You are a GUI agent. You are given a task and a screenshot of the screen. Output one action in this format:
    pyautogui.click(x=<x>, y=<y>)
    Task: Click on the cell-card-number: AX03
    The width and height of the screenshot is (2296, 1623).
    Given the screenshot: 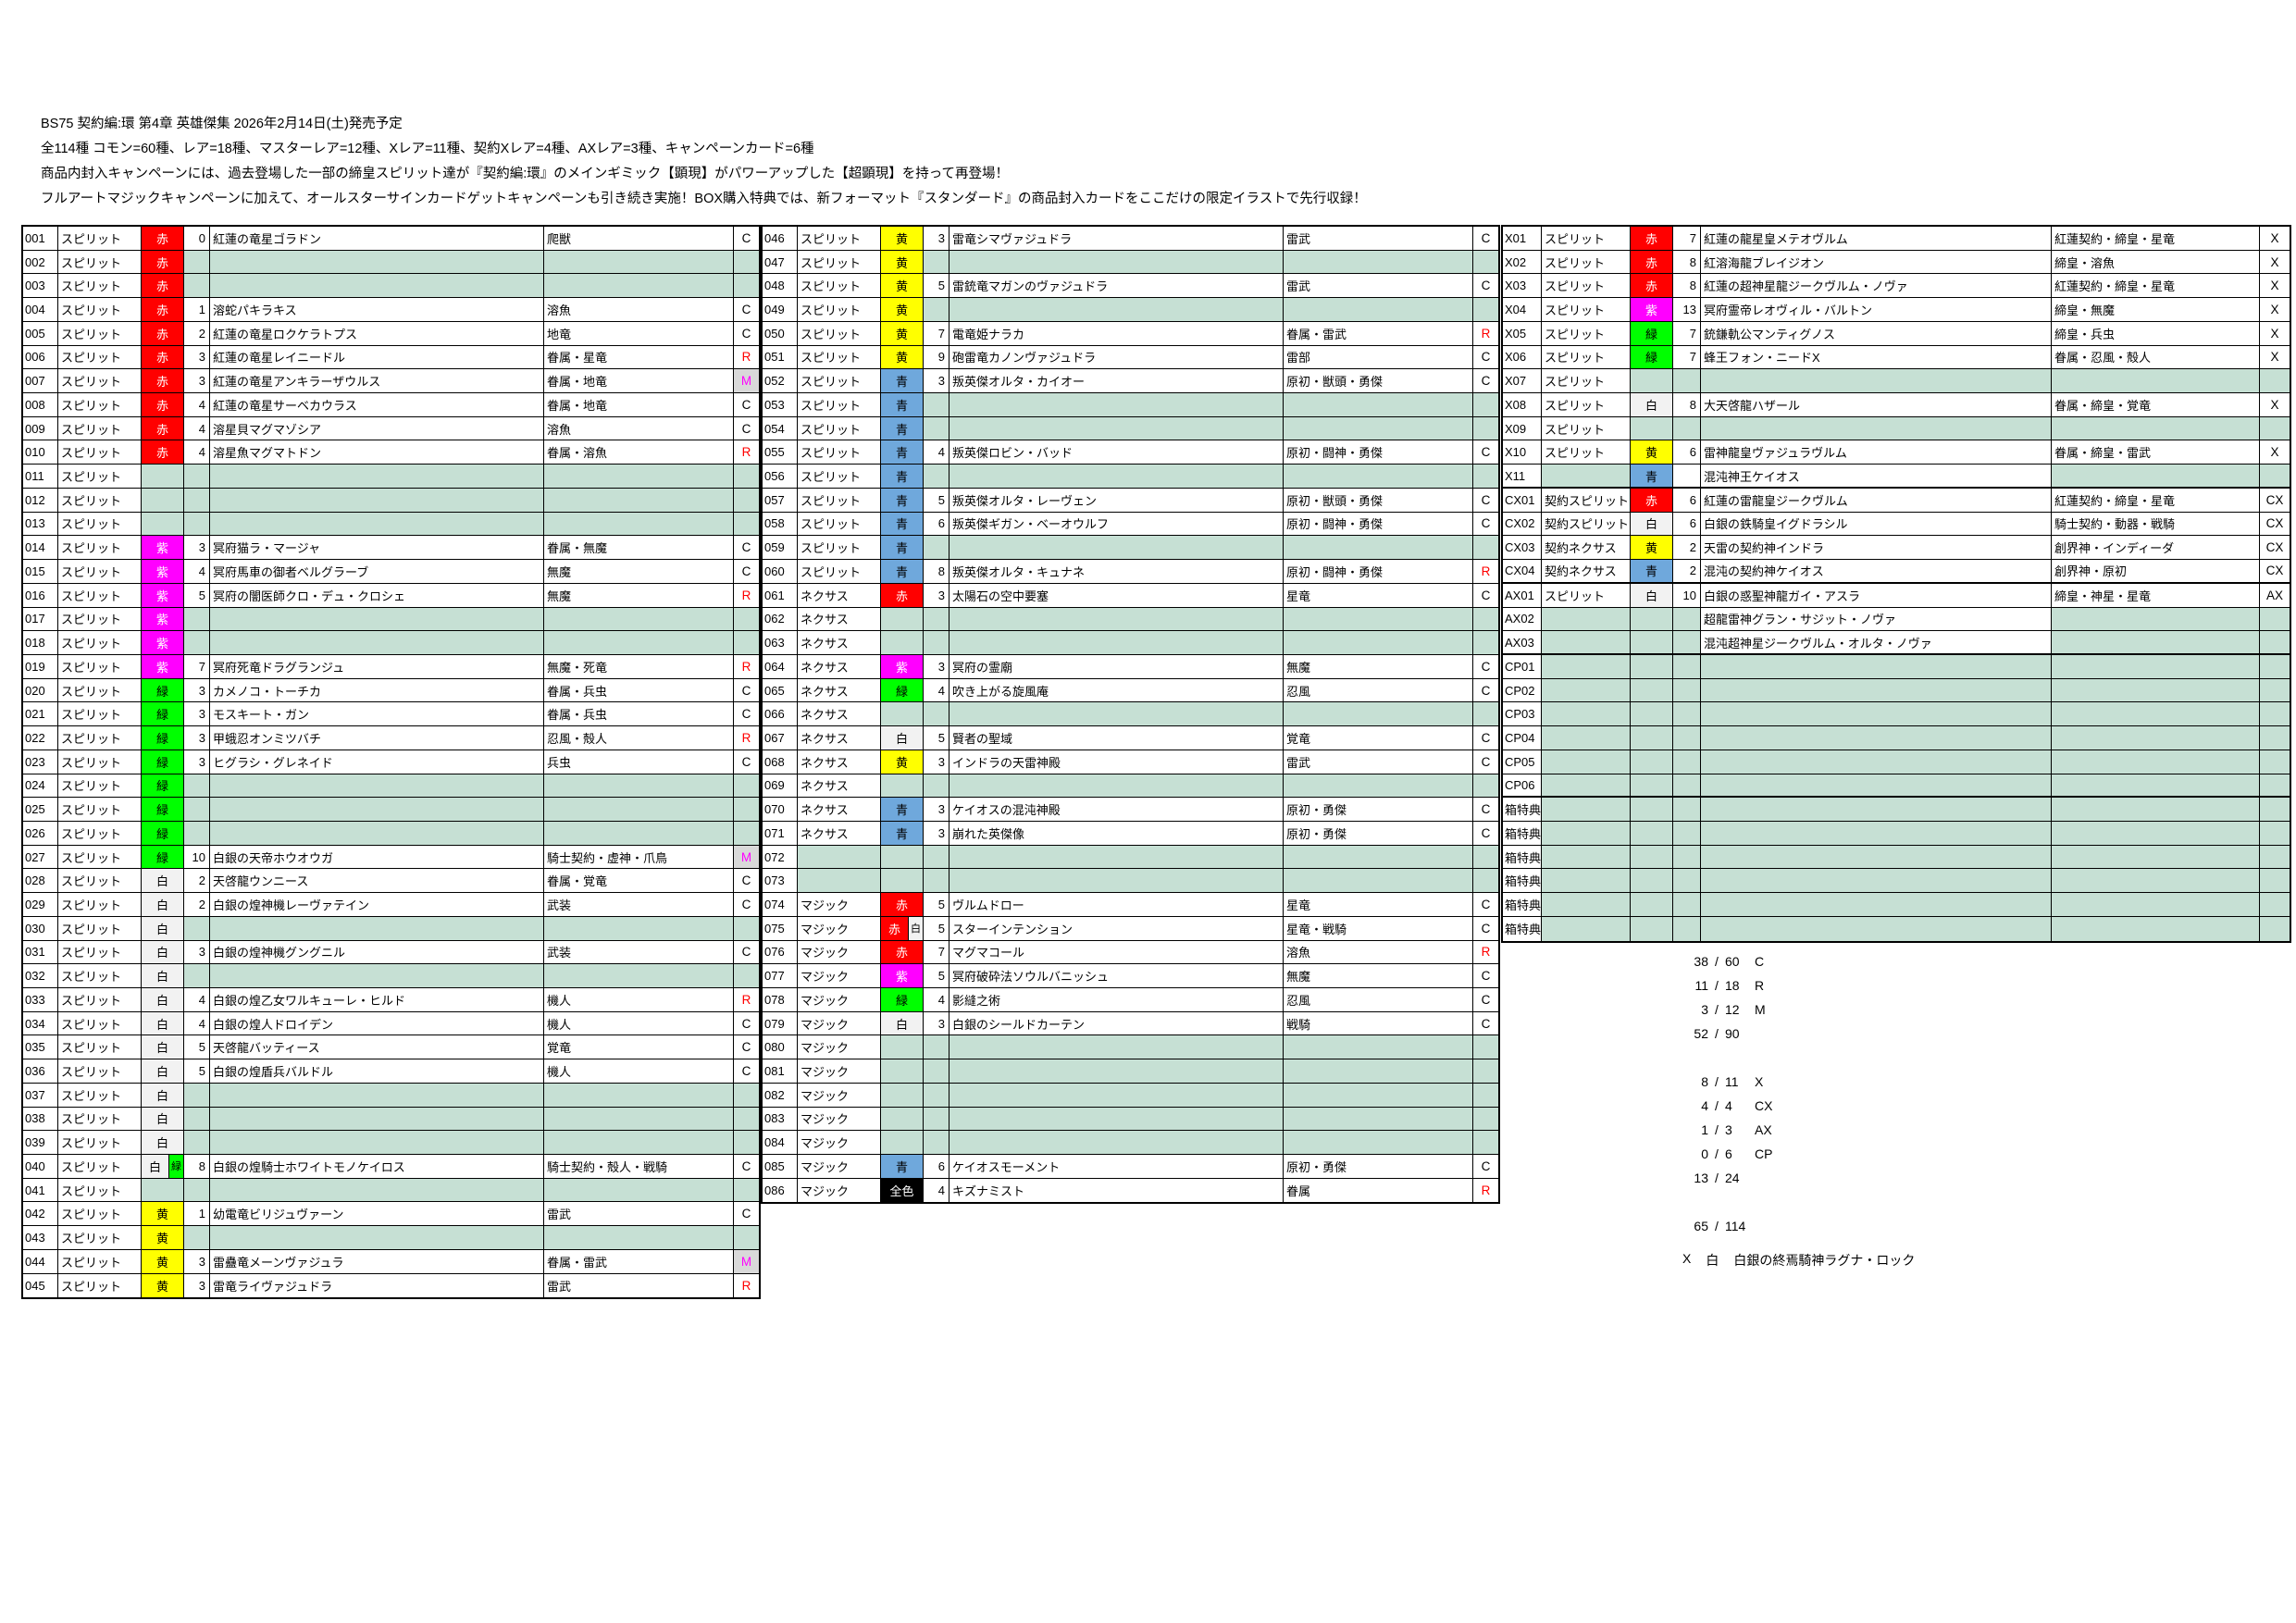 What is the action you would take?
    pyautogui.click(x=1523, y=643)
    